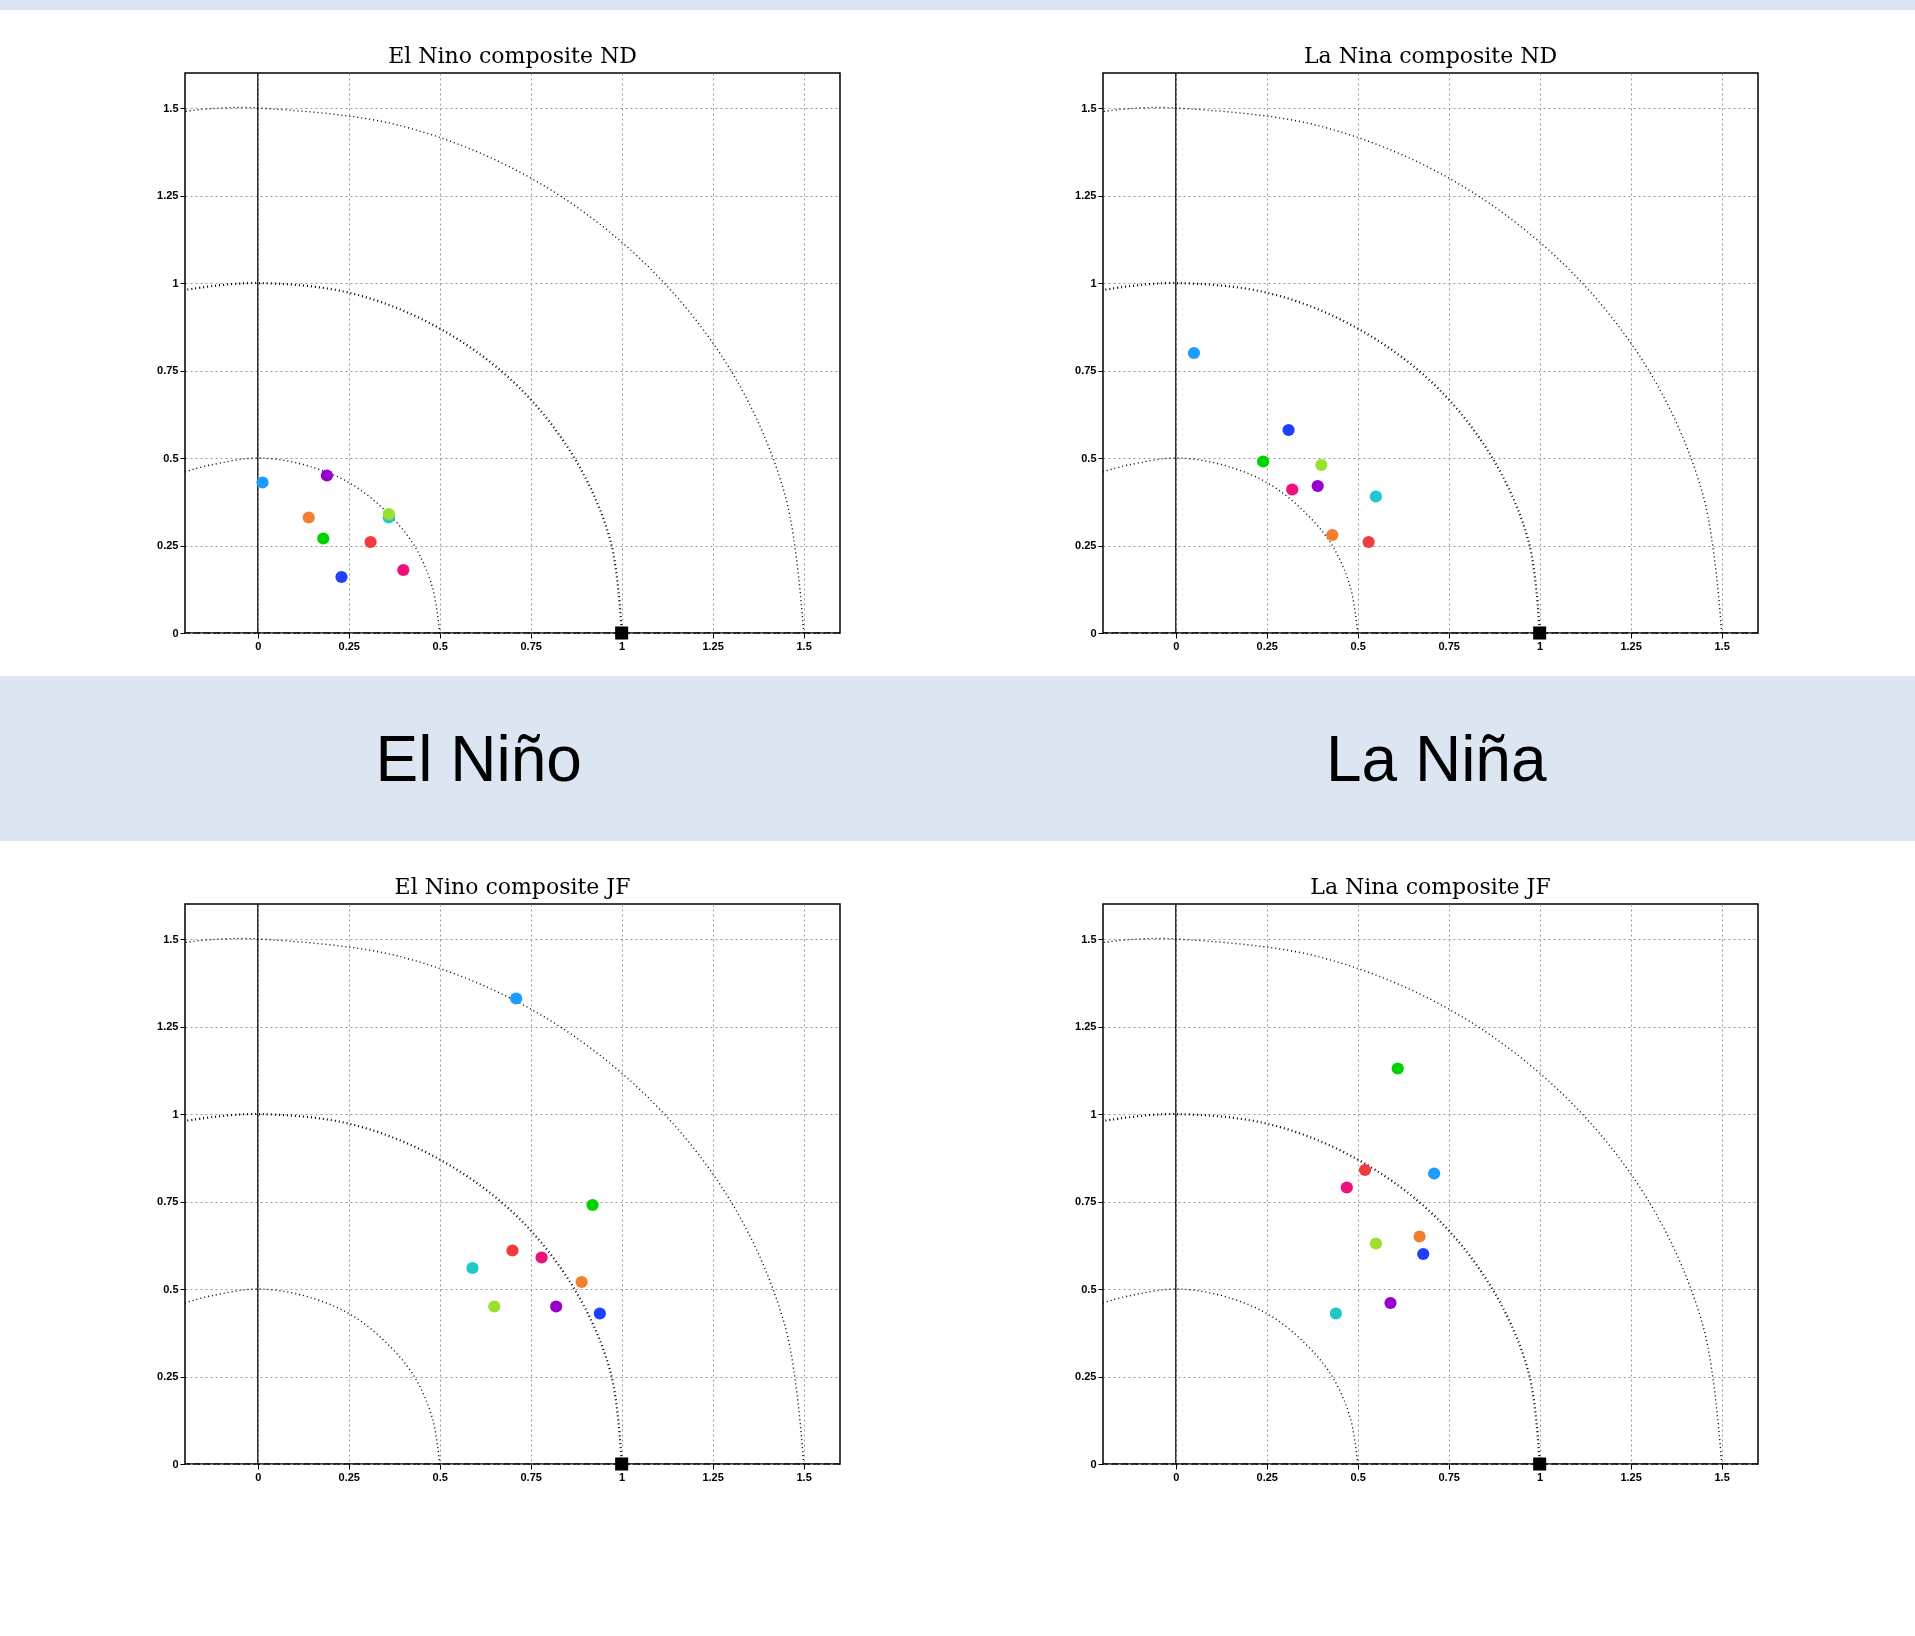 The width and height of the screenshot is (1915, 1636). I want to click on chart-title: El Nino composite ND, so click(513, 56).